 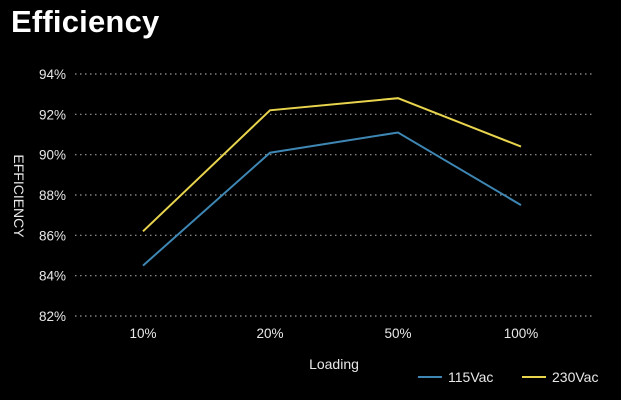 I want to click on y-tick-label: 84%, so click(x=52, y=276).